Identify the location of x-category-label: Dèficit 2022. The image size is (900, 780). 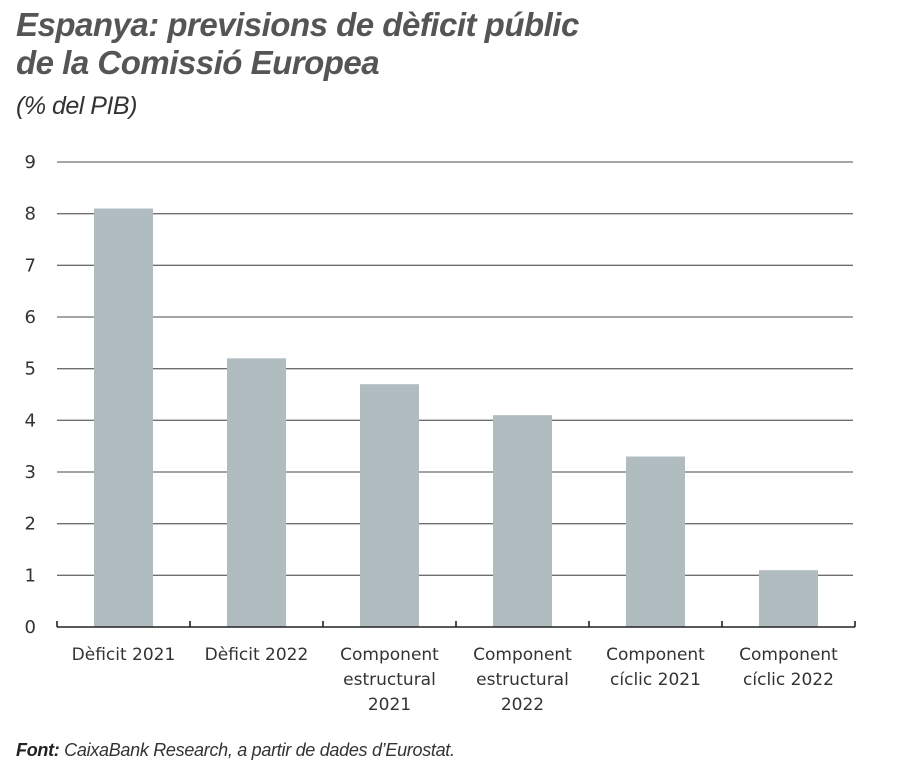
(257, 655).